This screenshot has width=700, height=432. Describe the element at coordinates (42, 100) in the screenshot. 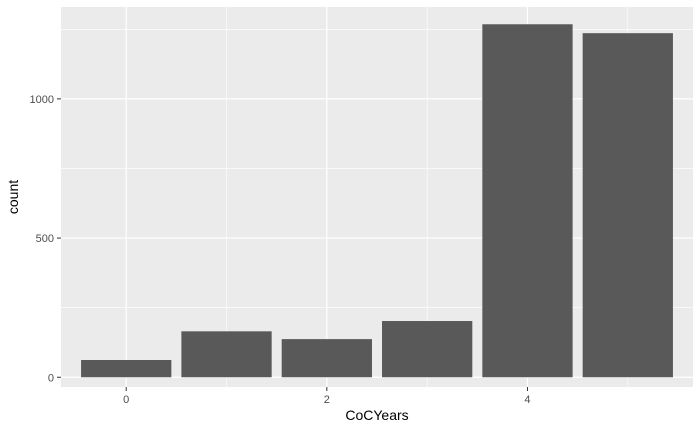

I see `y-tick-label: 1000` at that location.